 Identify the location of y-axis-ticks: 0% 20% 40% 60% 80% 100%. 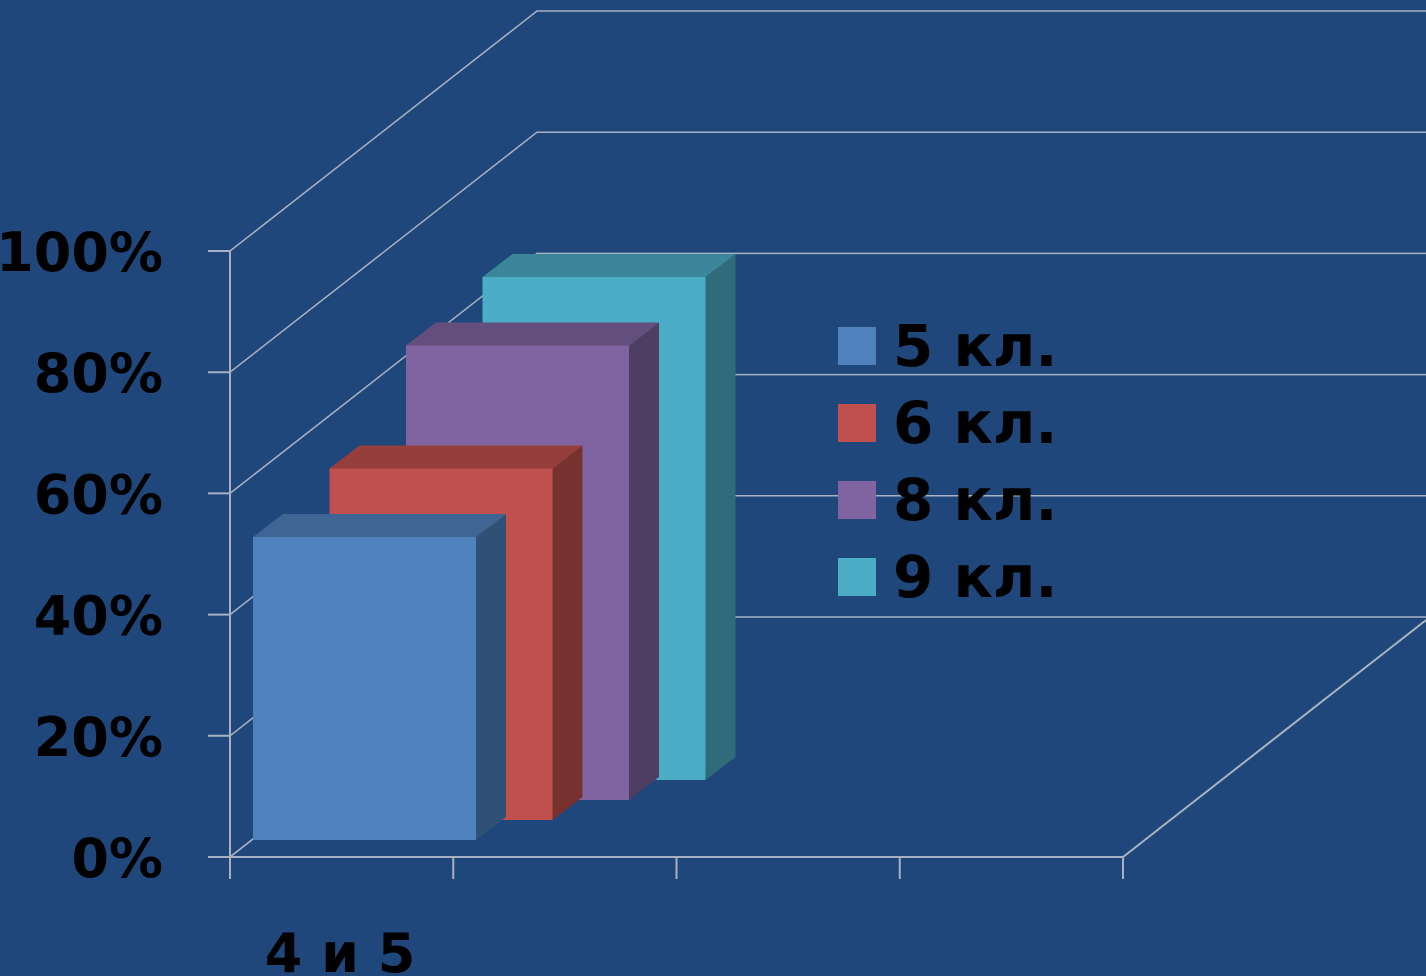
(115, 555).